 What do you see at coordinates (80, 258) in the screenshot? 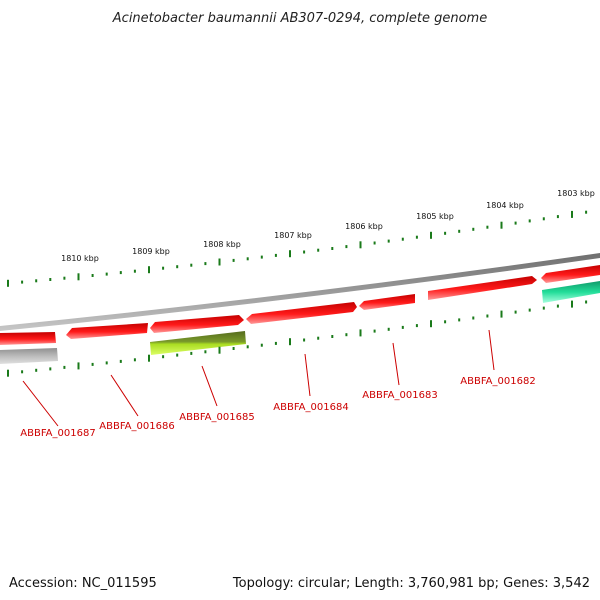
I see `kbp-label: 1810 kbp` at bounding box center [80, 258].